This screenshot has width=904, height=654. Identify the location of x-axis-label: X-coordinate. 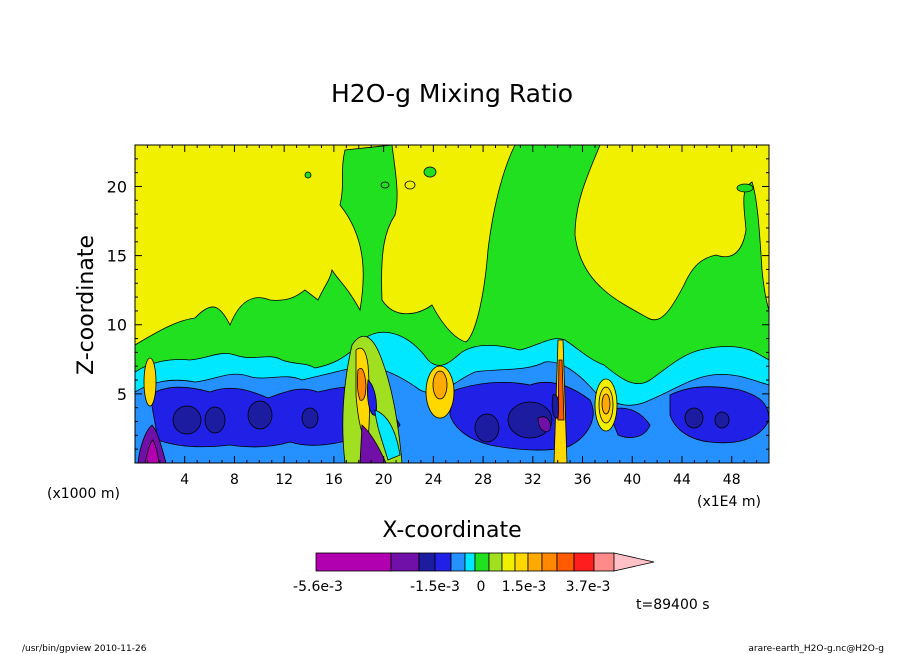
(451, 530).